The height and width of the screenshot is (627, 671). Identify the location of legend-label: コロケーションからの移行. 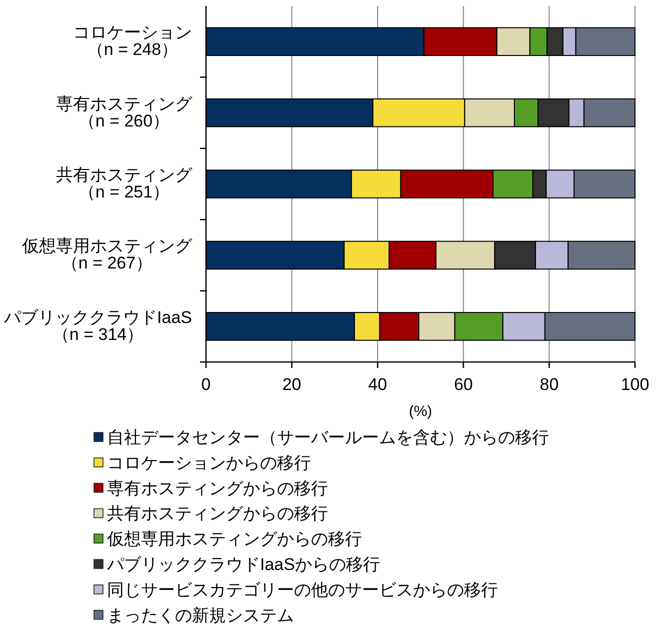
(209, 462).